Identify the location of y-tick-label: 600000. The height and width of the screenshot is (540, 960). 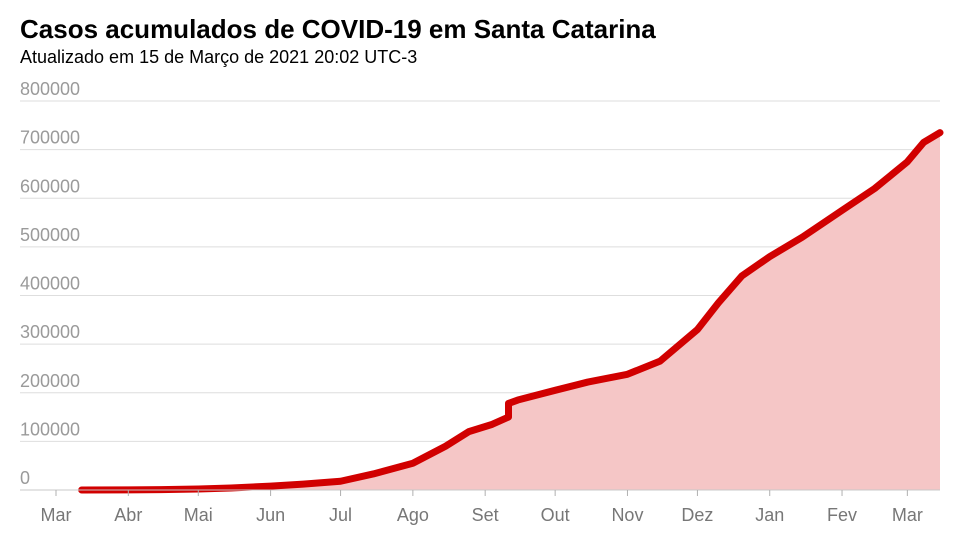
(50, 186).